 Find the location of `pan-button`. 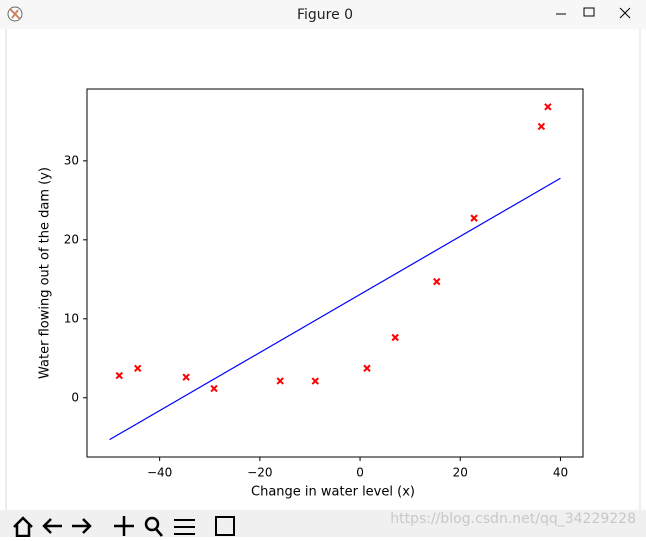

pan-button is located at coordinates (124, 526).